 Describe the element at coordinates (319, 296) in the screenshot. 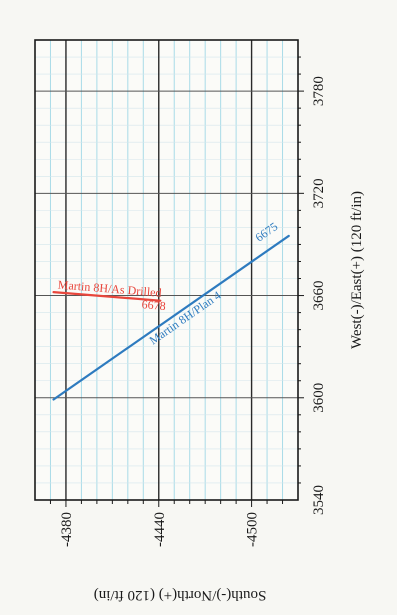

I see `east-tick-label: 3660` at that location.